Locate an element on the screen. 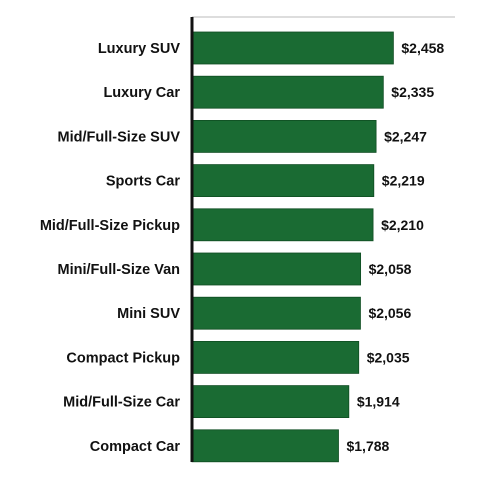 This screenshot has width=480, height=480. category-label-7: Compact Pickup is located at coordinates (123, 358).